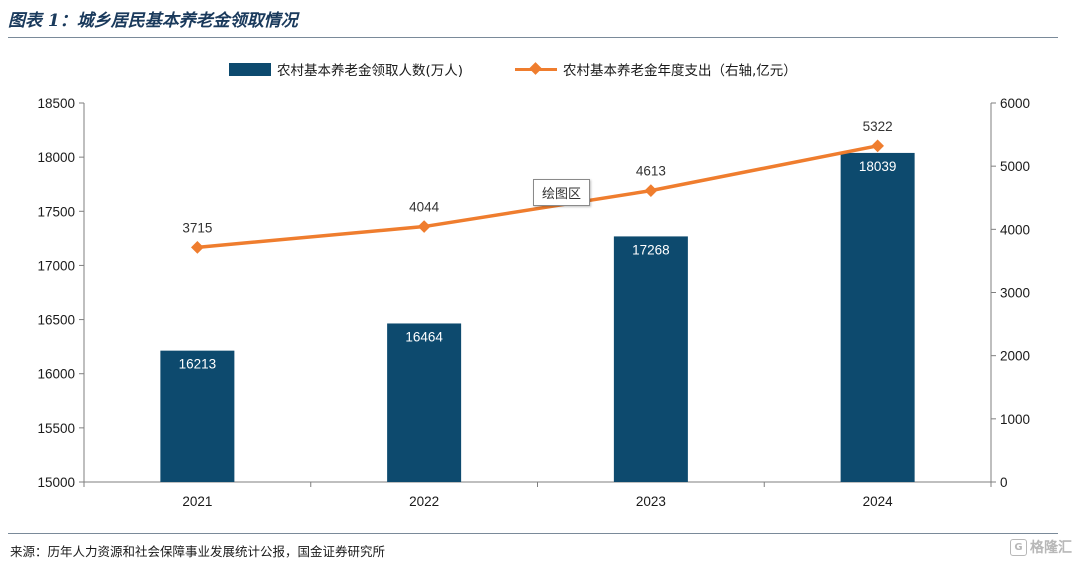 This screenshot has width=1080, height=564. What do you see at coordinates (424, 207) in the screenshot?
I see `line-value-label: 4044` at bounding box center [424, 207].